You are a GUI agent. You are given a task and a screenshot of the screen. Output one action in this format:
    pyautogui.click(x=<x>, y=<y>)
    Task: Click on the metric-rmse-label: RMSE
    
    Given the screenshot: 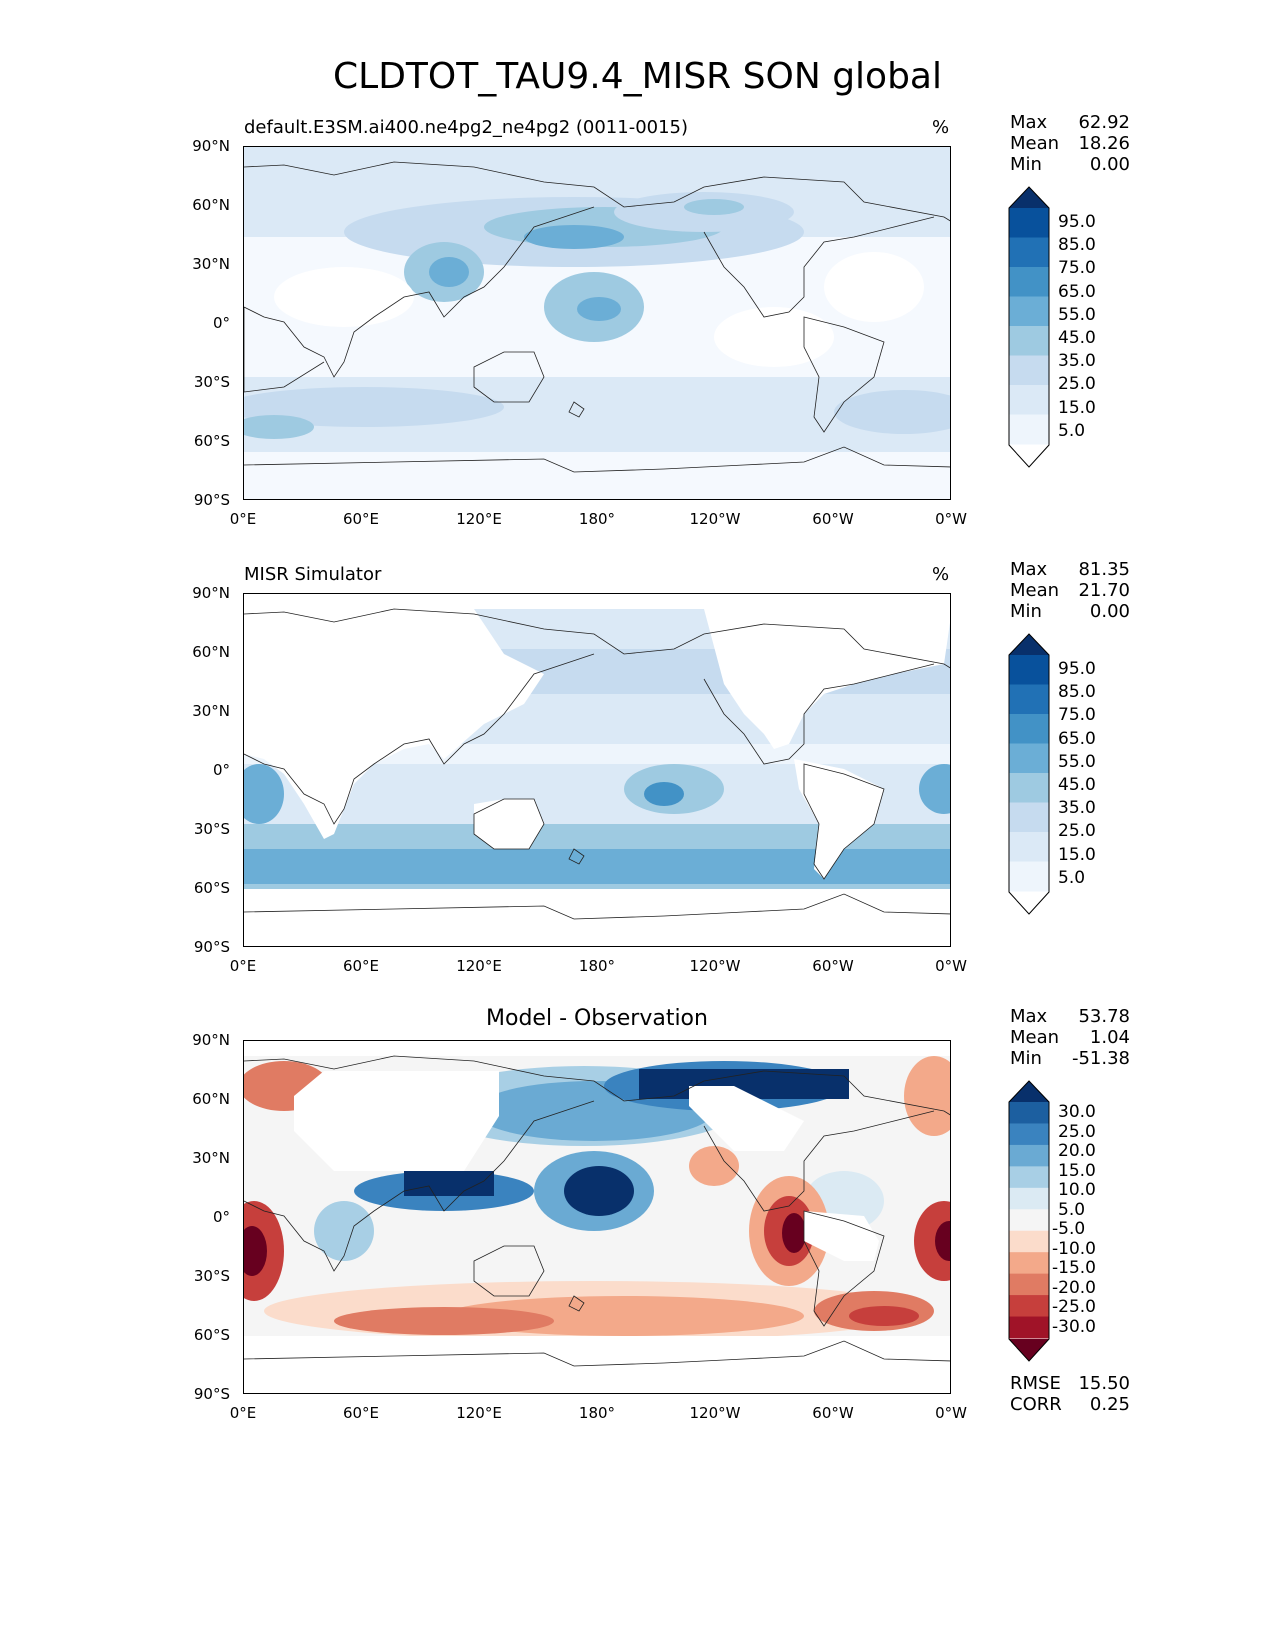 What is the action you would take?
    pyautogui.click(x=1035, y=1383)
    